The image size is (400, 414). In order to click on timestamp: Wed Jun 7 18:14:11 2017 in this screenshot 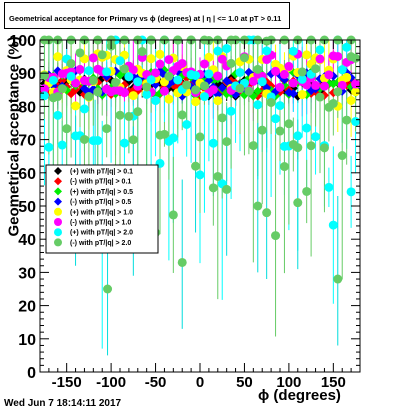, I will do `click(63, 403)`.